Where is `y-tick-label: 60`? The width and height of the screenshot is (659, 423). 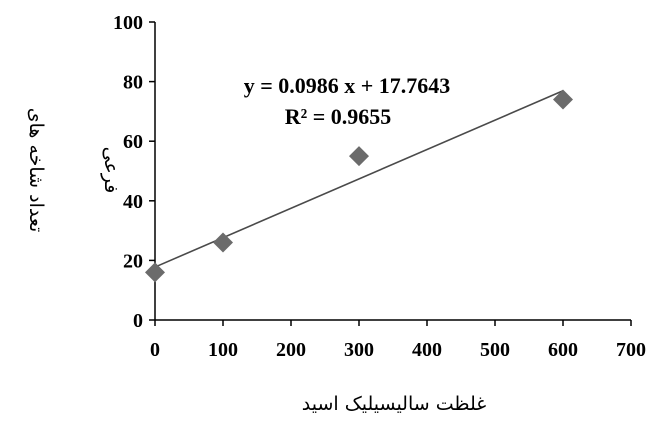 y-tick-label: 60 is located at coordinates (133, 142).